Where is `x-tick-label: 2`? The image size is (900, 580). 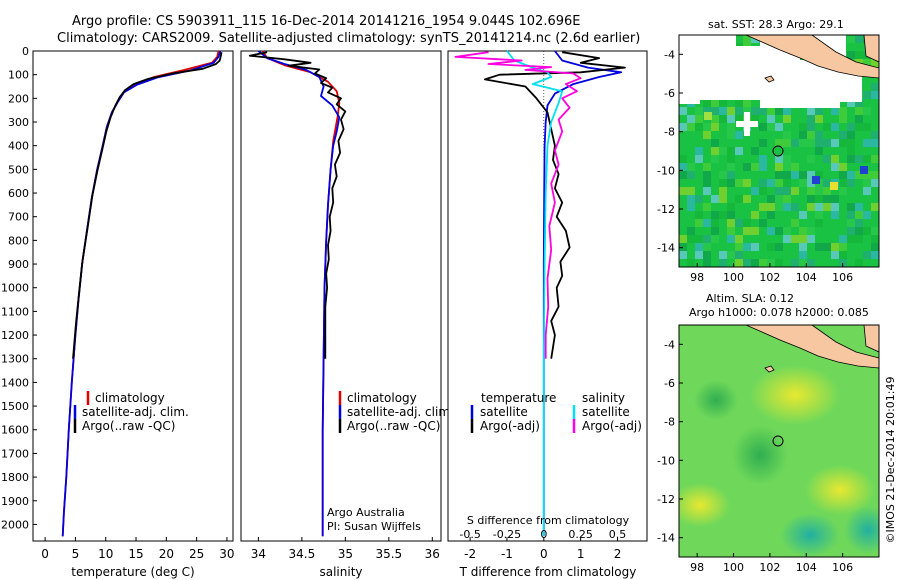
x-tick-label: 2 is located at coordinates (618, 554).